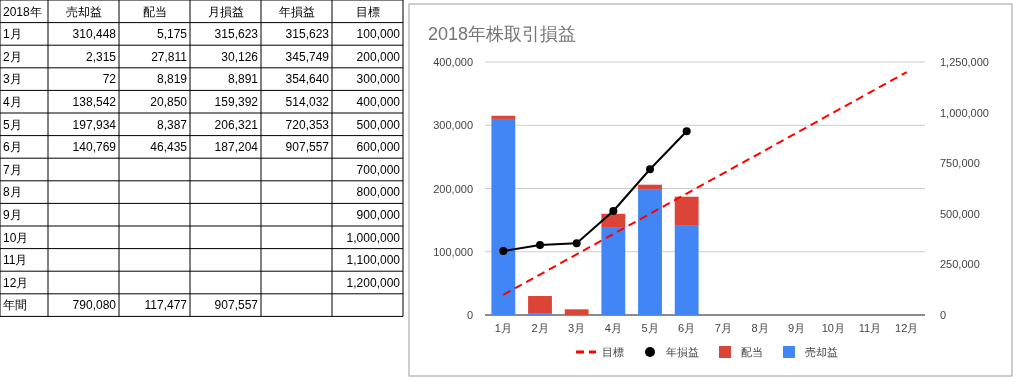 The width and height of the screenshot is (1016, 383). I want to click on y2-tick-label: 500,000, so click(960, 213).